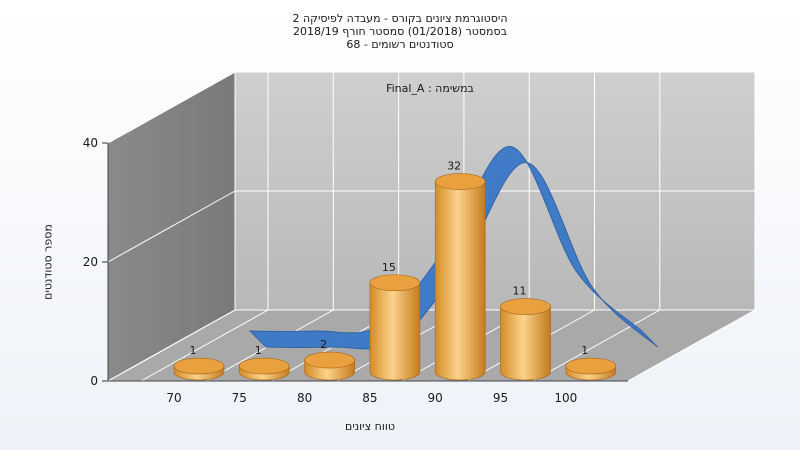  I want to click on x-tick-label: 95, so click(500, 398).